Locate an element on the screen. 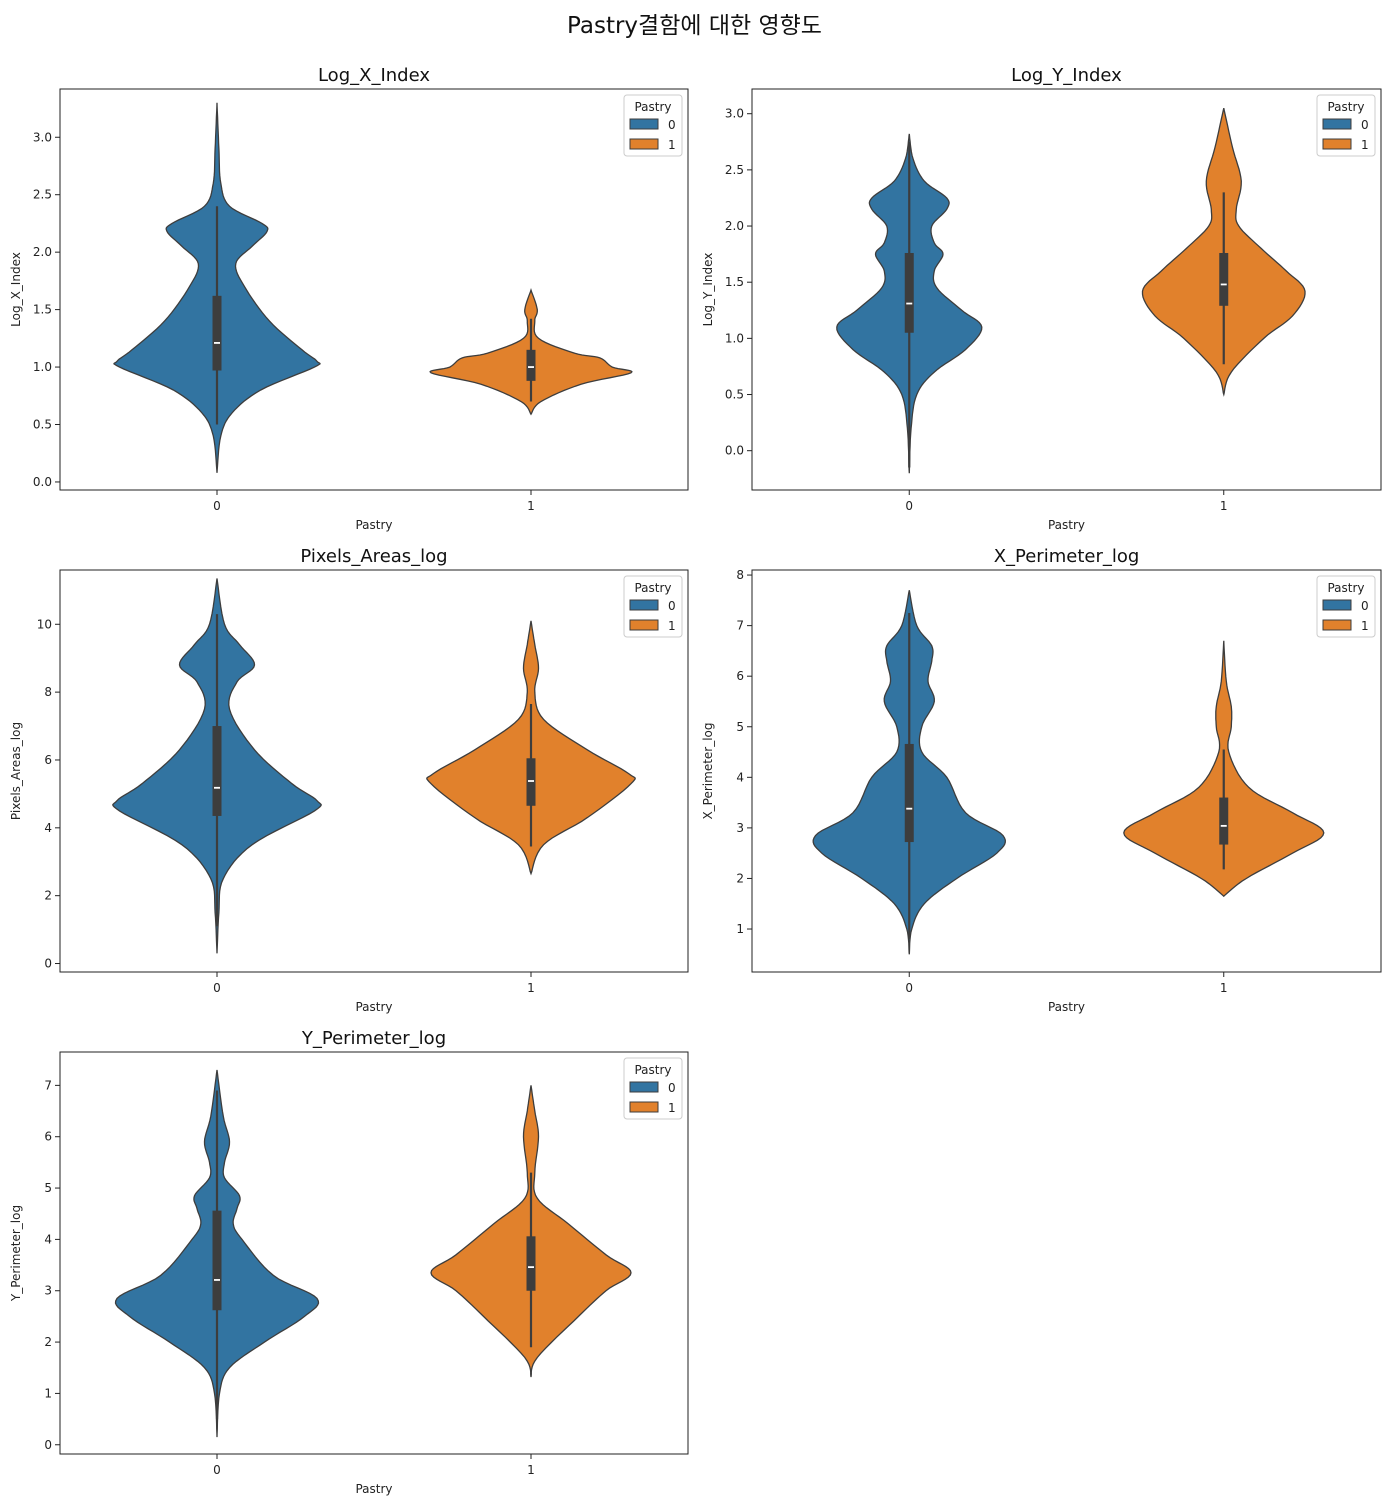 This screenshot has height=1505, width=1389. y-axis-label: Pixels_Areas_log is located at coordinates (16, 771).